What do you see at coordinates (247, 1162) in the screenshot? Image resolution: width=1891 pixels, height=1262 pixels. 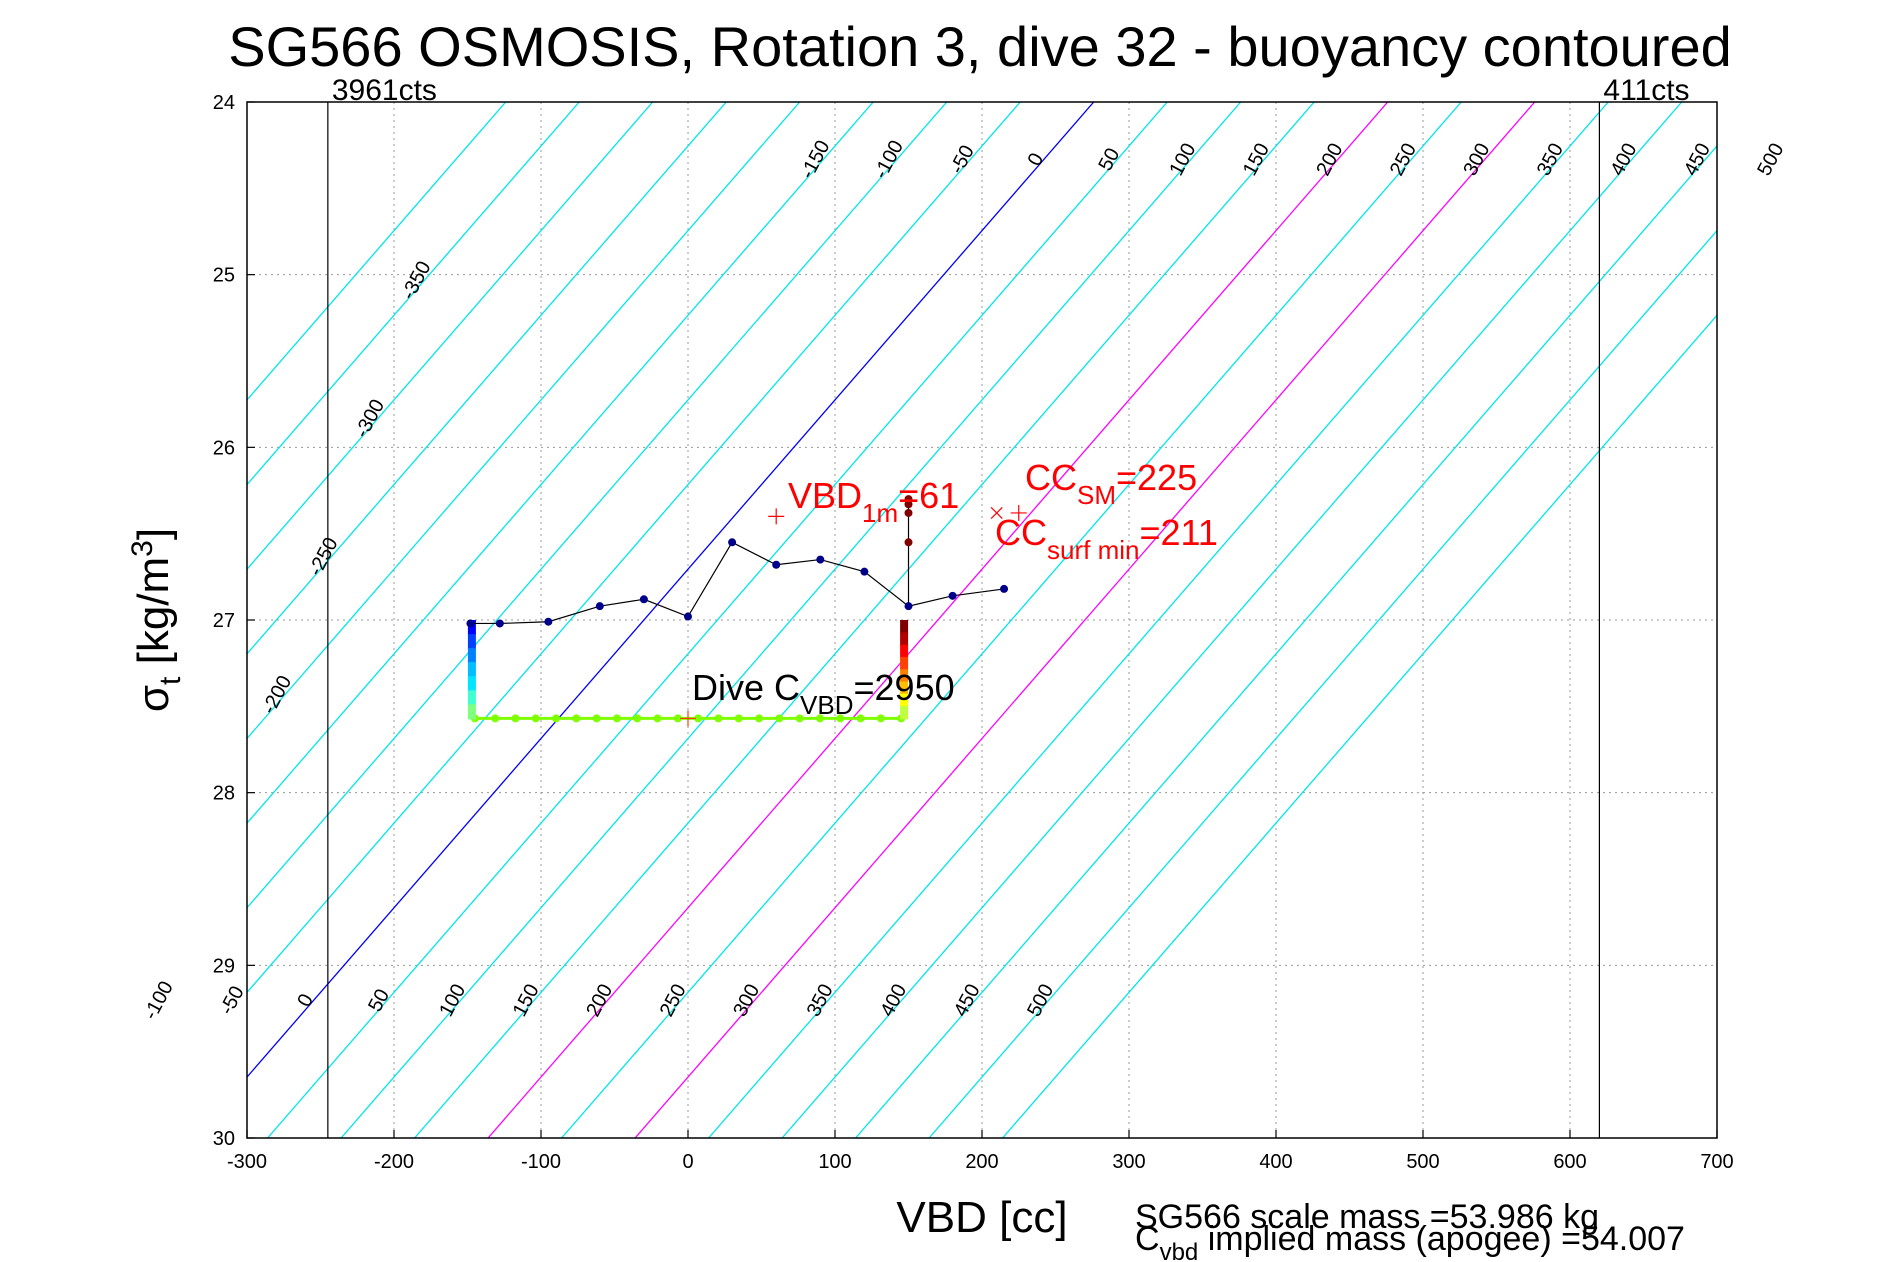 I see `x-tick-label: -300` at bounding box center [247, 1162].